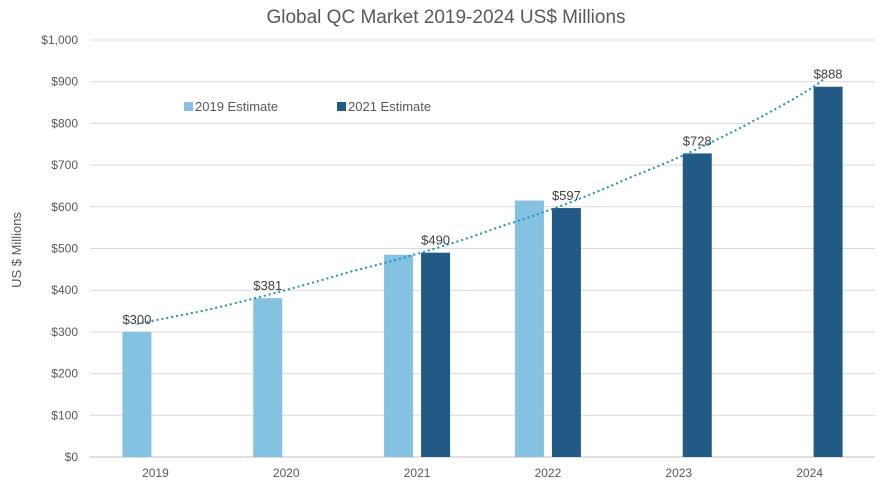 The height and width of the screenshot is (491, 891). What do you see at coordinates (64, 249) in the screenshot?
I see `y-tick-label: $500` at bounding box center [64, 249].